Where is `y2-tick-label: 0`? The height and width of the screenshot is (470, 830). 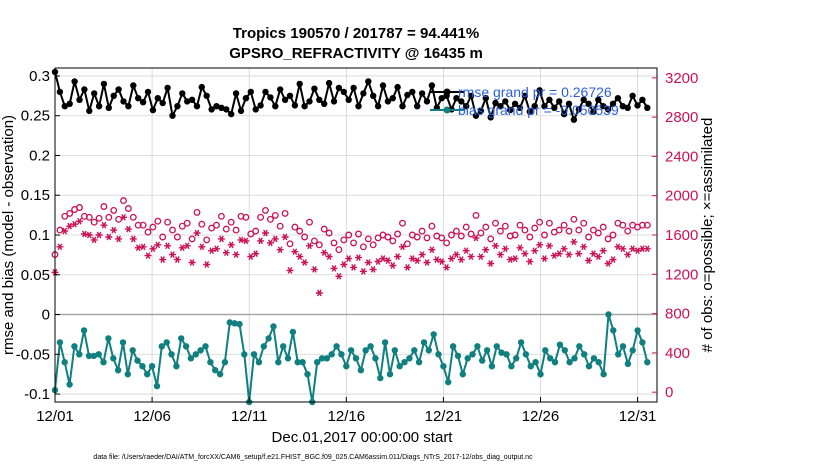
y2-tick-label: 0 is located at coordinates (669, 392).